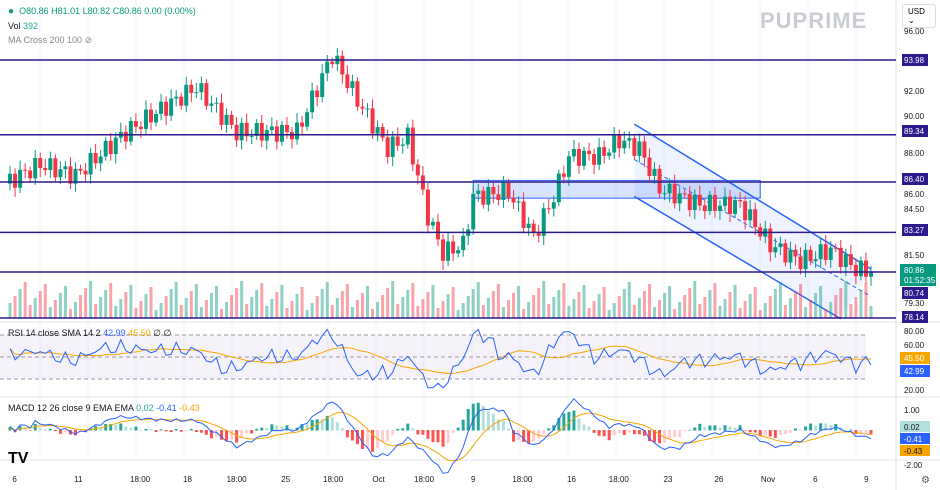 This screenshot has width=940, height=490. I want to click on hidden-eye-icon: ⊘, so click(88, 40).